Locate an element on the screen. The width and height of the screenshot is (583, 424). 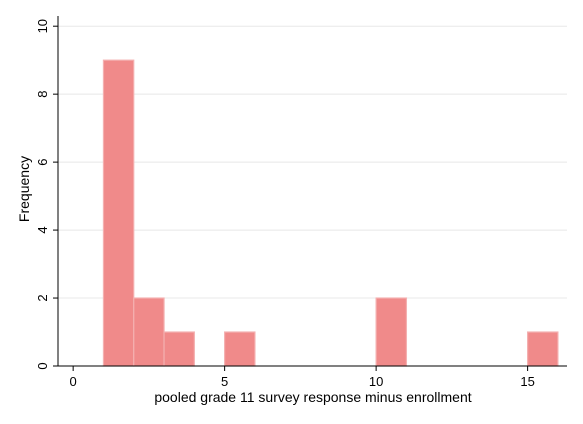
x-tick-label-10: 10 is located at coordinates (376, 381).